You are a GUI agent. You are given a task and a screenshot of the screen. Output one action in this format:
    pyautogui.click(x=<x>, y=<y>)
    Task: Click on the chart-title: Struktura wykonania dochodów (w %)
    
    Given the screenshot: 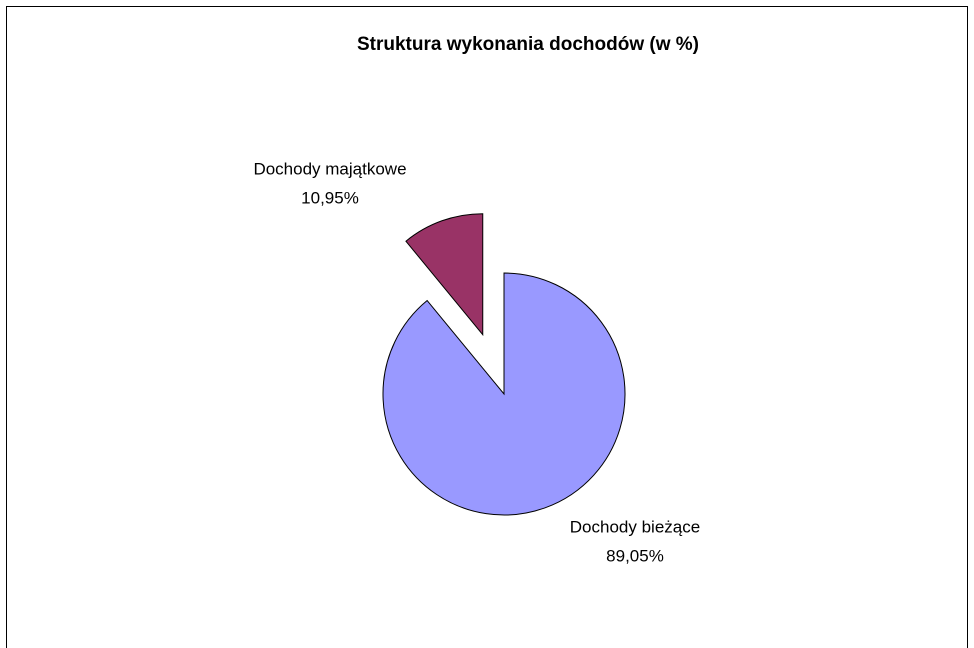 What is the action you would take?
    pyautogui.click(x=528, y=44)
    